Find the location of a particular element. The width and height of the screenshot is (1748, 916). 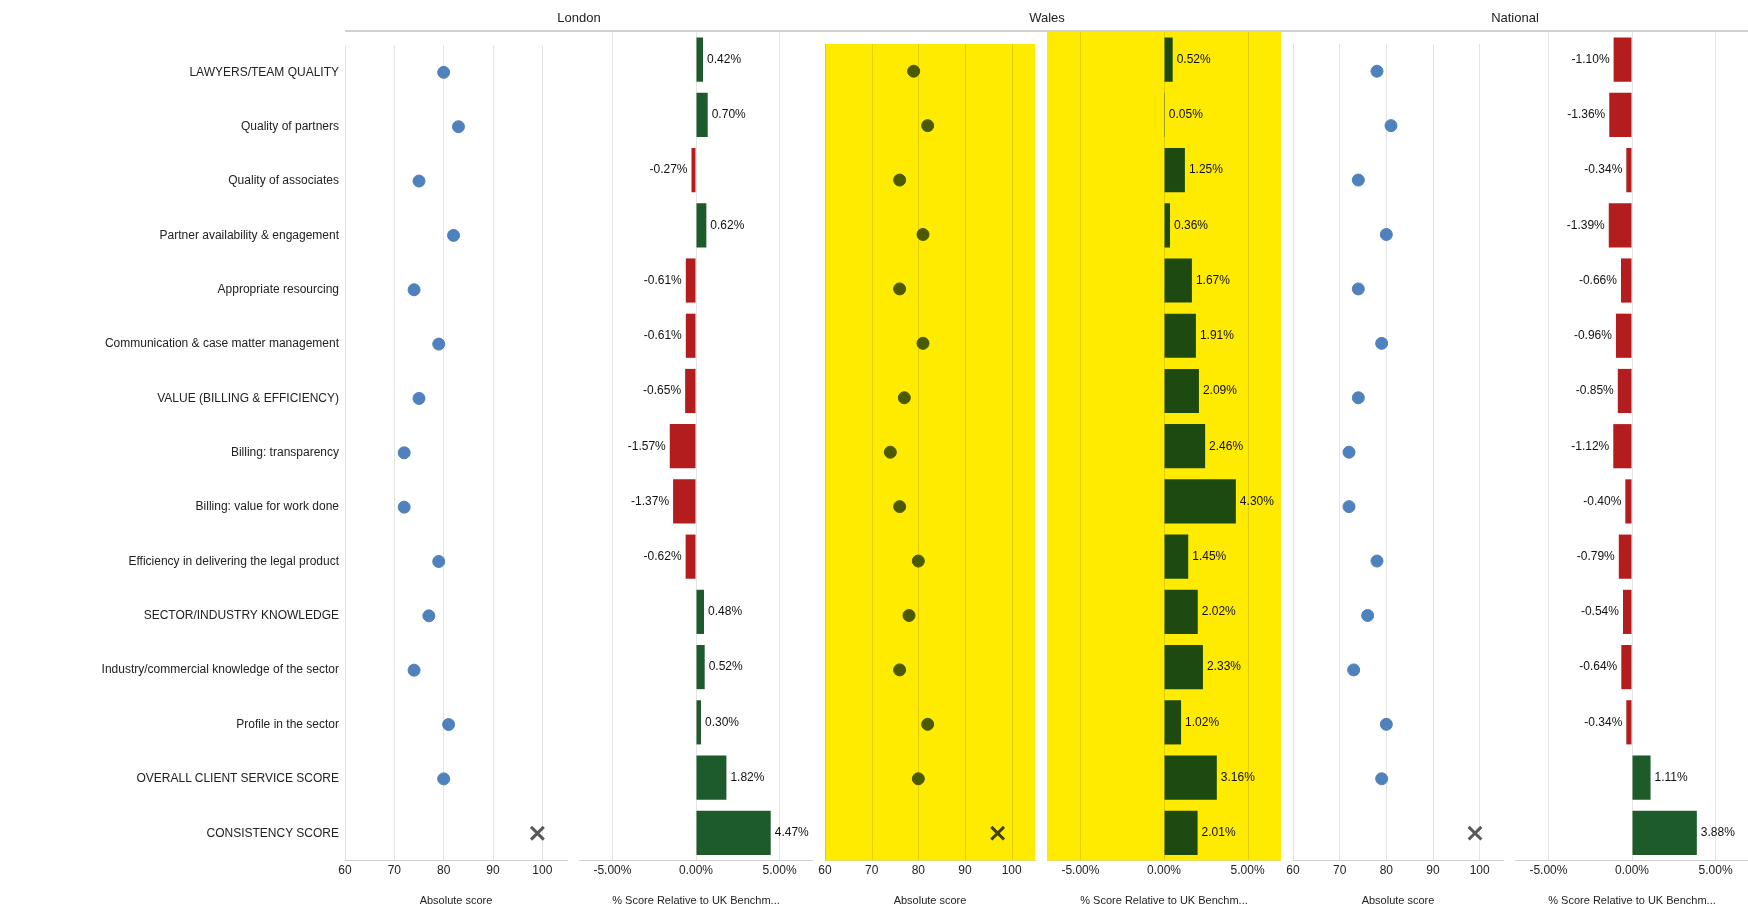

data-label: -0.27% is located at coordinates (668, 169).